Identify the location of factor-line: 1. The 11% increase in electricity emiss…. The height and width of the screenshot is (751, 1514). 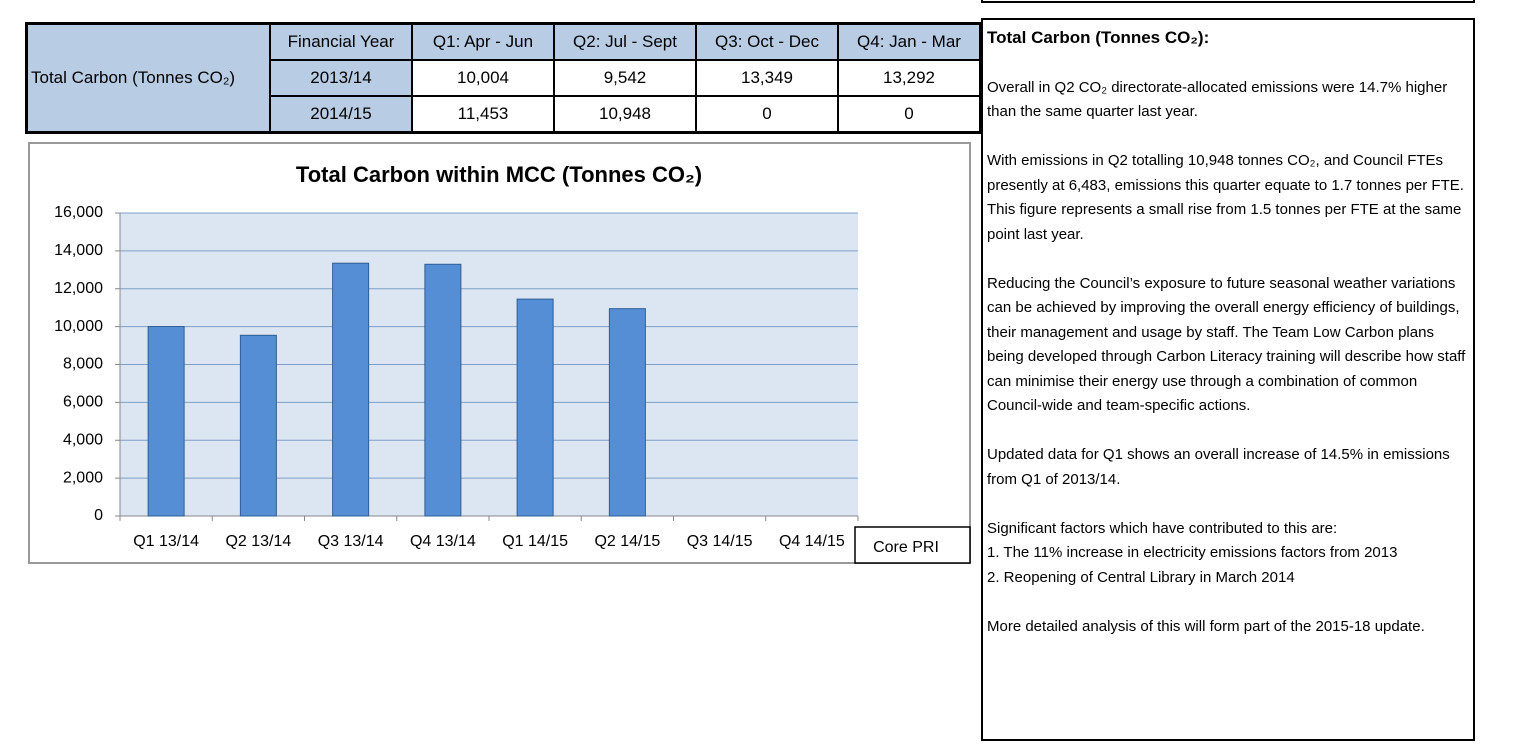
(1192, 552).